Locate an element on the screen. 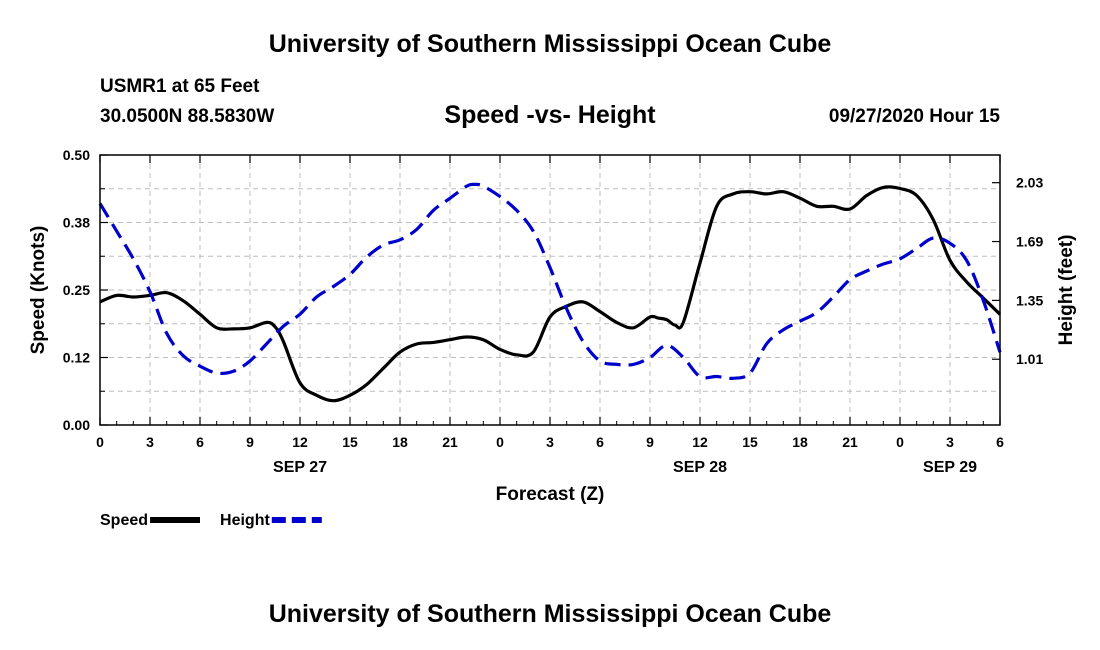  legend: Speed Height is located at coordinates (211, 520).